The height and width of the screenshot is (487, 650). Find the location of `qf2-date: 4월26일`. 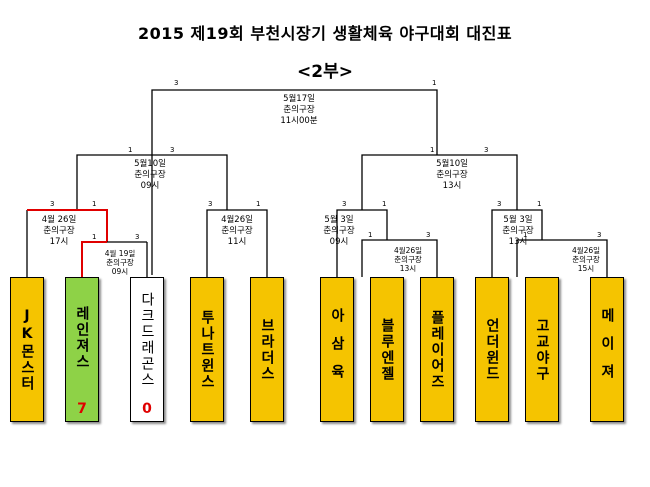

qf2-date: 4월26일 is located at coordinates (237, 220).